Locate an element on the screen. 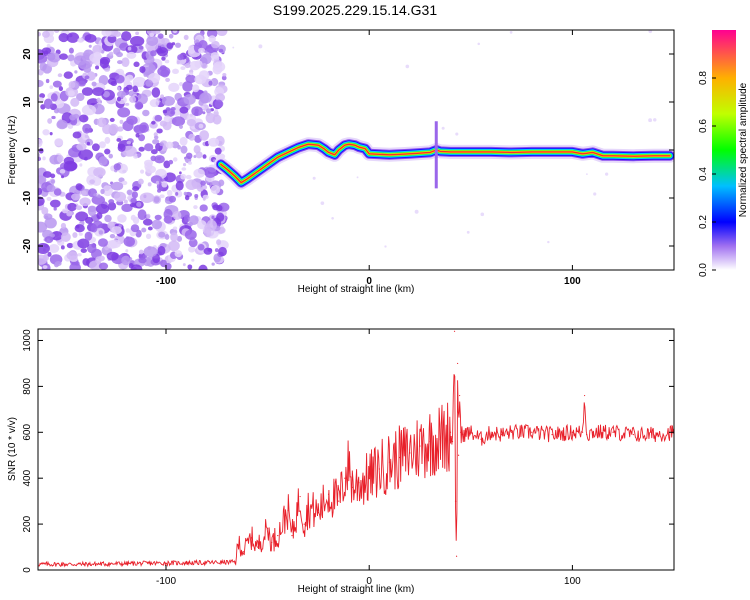 The image size is (750, 600). snr-xlabel: Height of straight line (km) is located at coordinates (356, 589).